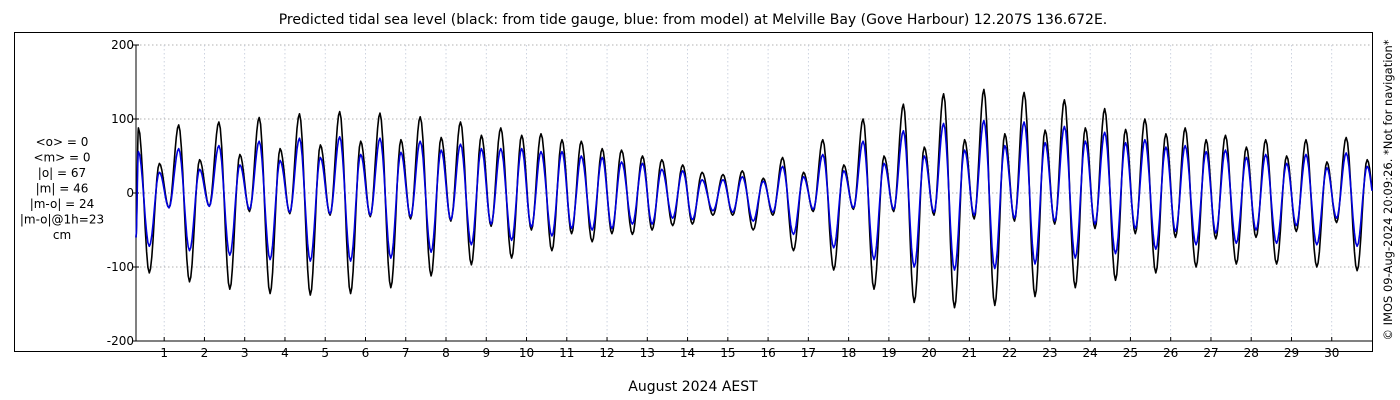 The height and width of the screenshot is (400, 1400). I want to click on x-tick-label: 8, so click(446, 353).